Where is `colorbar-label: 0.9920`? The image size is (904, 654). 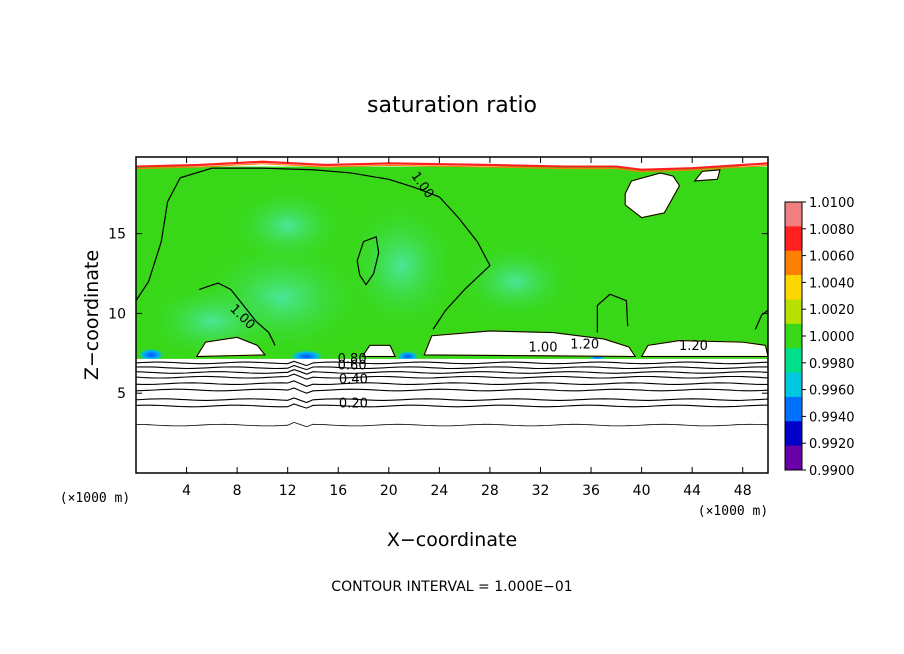
colorbar-label: 0.9920 is located at coordinates (832, 444).